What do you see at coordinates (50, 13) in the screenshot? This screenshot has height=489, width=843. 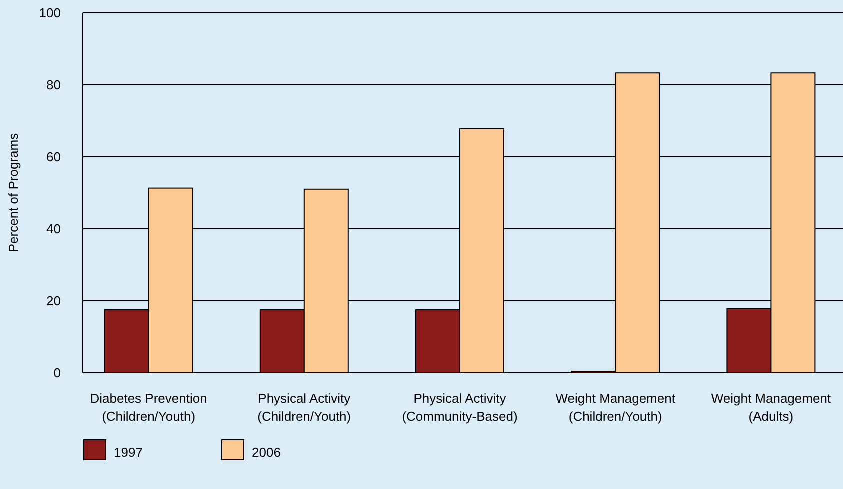 I see `y-tick-label: 100` at bounding box center [50, 13].